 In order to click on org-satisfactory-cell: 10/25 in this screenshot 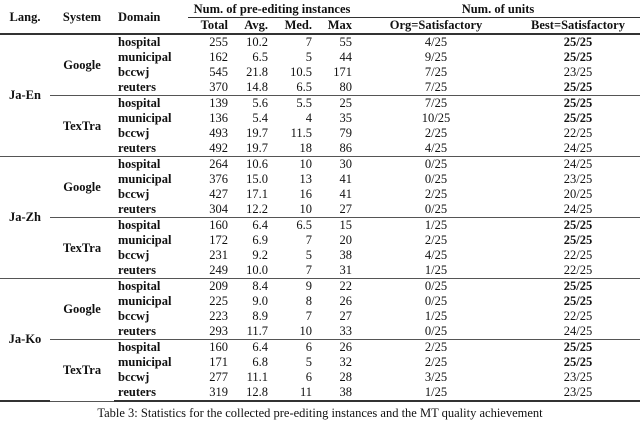, I will do `click(436, 118)`.